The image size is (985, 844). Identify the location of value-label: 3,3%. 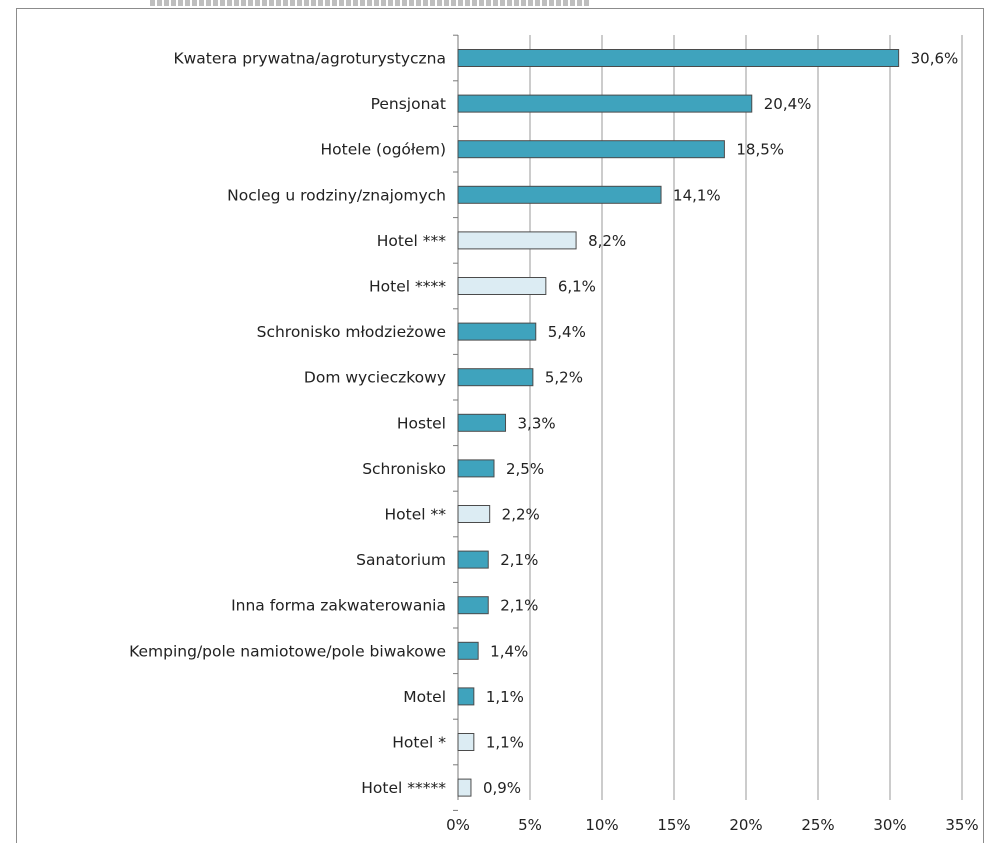
(537, 423).